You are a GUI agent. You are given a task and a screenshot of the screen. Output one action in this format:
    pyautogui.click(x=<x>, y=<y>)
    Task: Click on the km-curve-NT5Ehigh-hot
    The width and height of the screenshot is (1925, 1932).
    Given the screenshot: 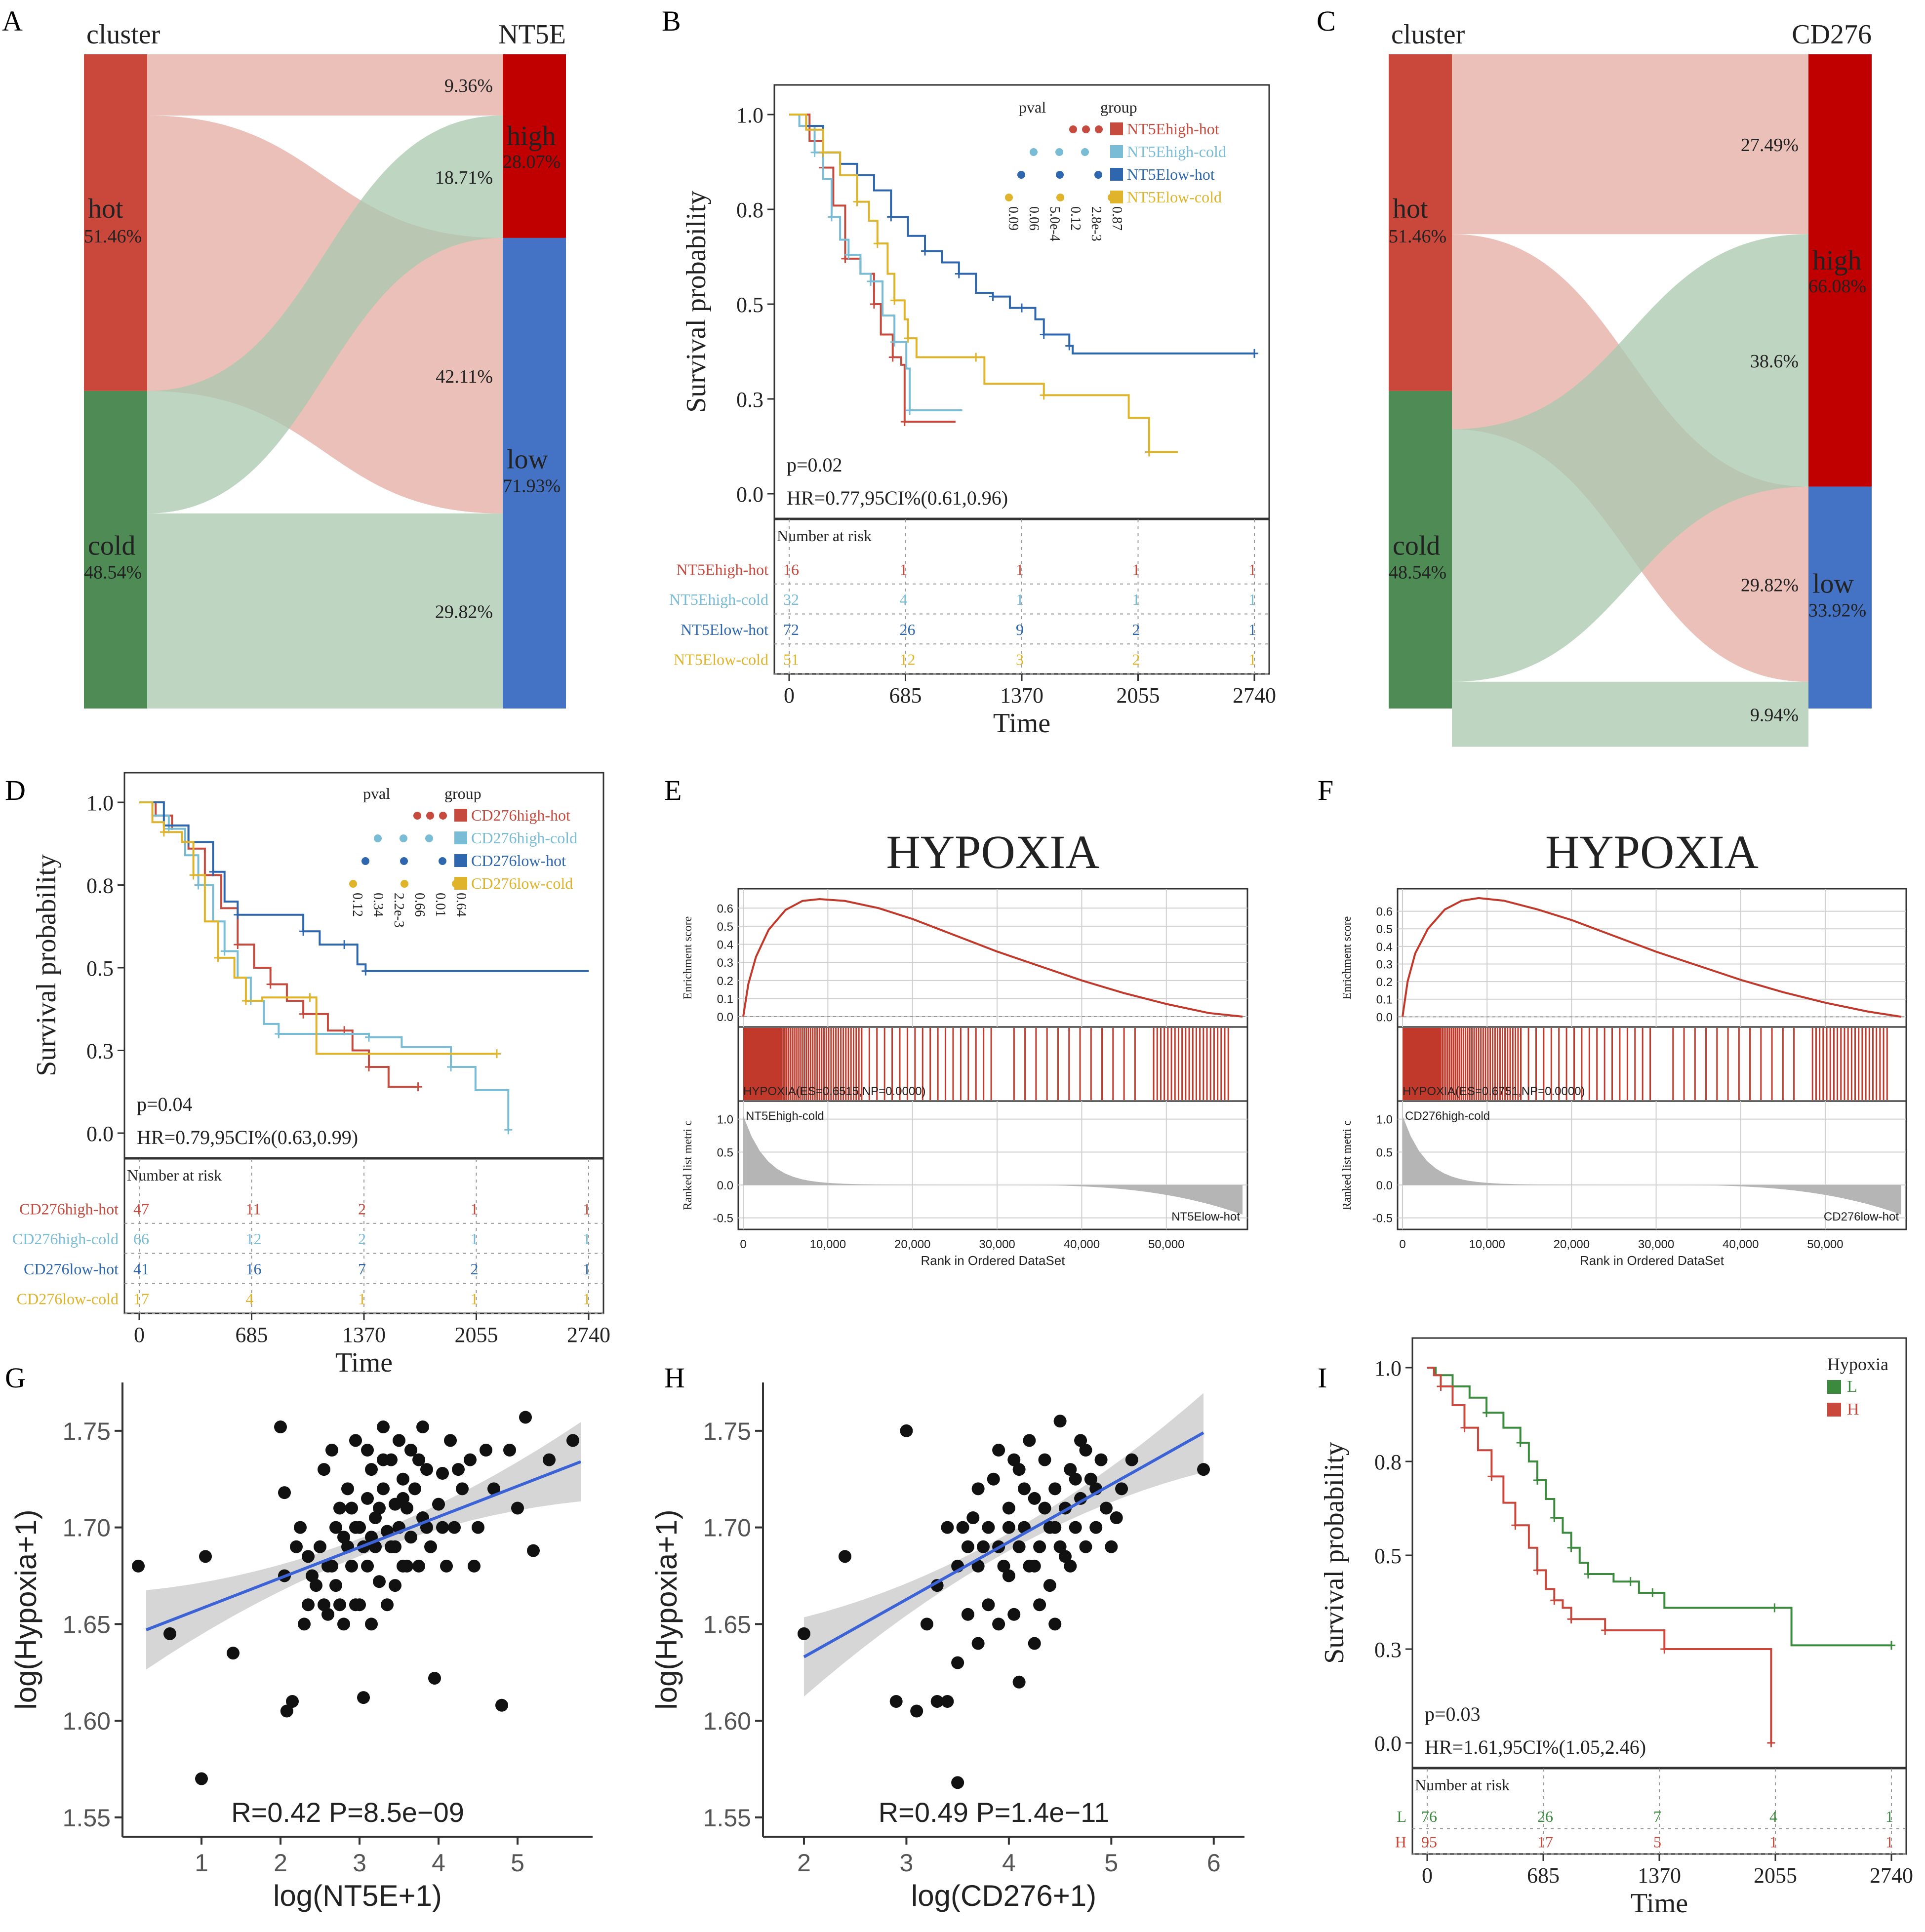 What is the action you would take?
    pyautogui.click(x=872, y=268)
    